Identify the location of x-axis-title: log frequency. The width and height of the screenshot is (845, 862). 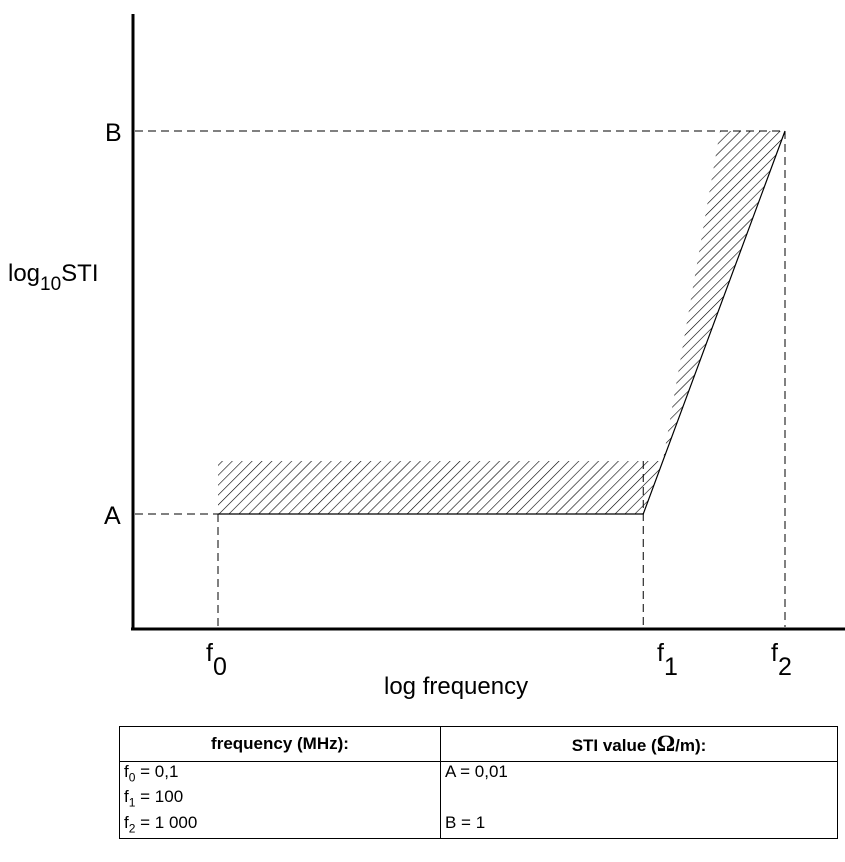
(456, 686).